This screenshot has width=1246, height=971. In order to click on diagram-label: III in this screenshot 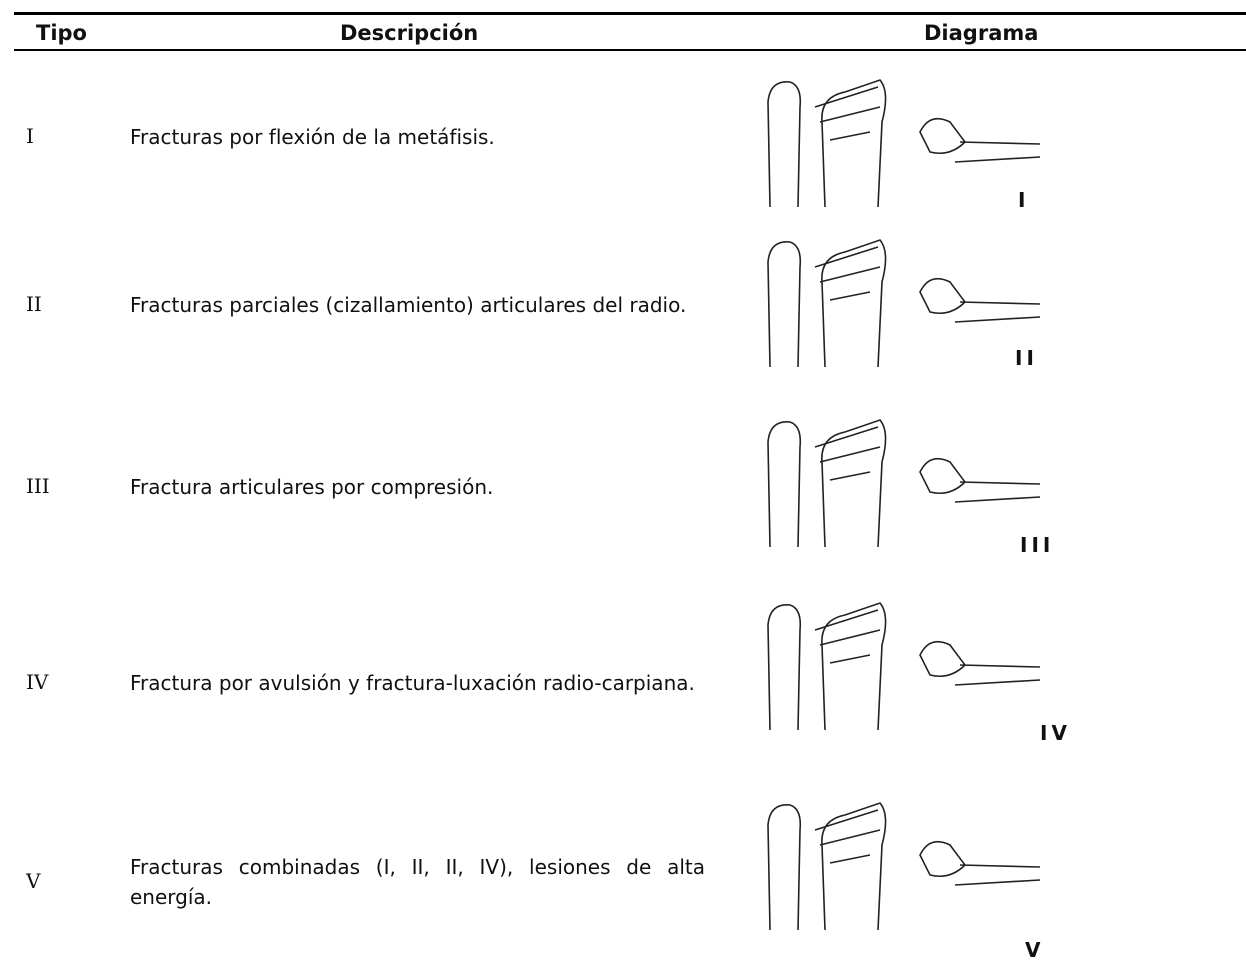, I will do `click(1037, 545)`.